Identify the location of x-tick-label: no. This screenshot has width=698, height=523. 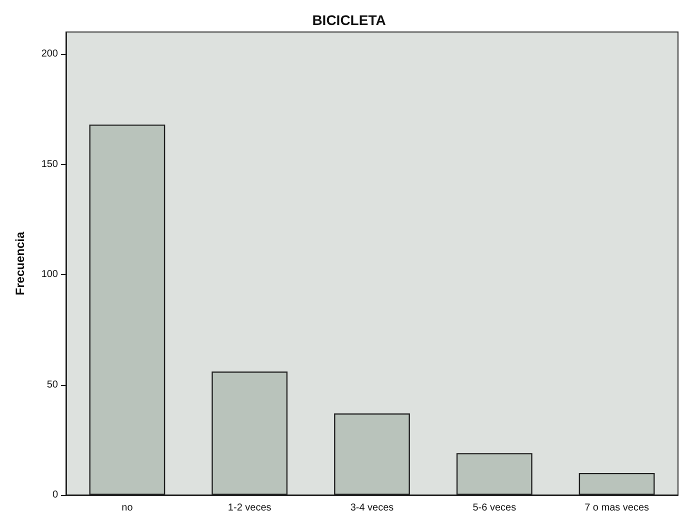
(128, 508).